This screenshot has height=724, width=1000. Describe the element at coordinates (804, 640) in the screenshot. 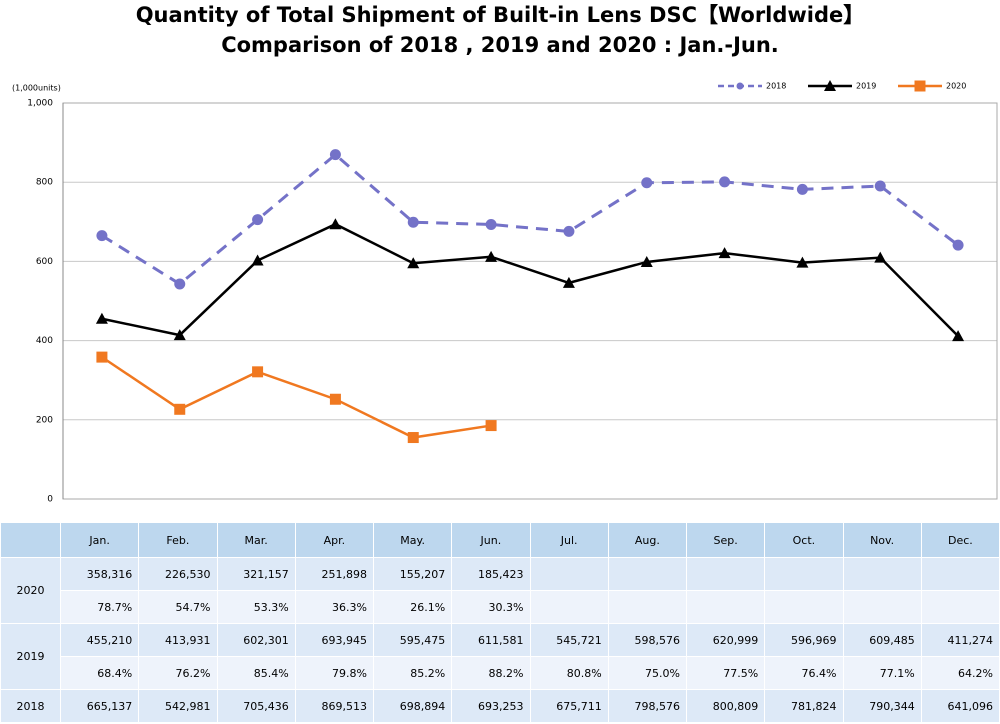

I see `value-cell: 596,969` at that location.